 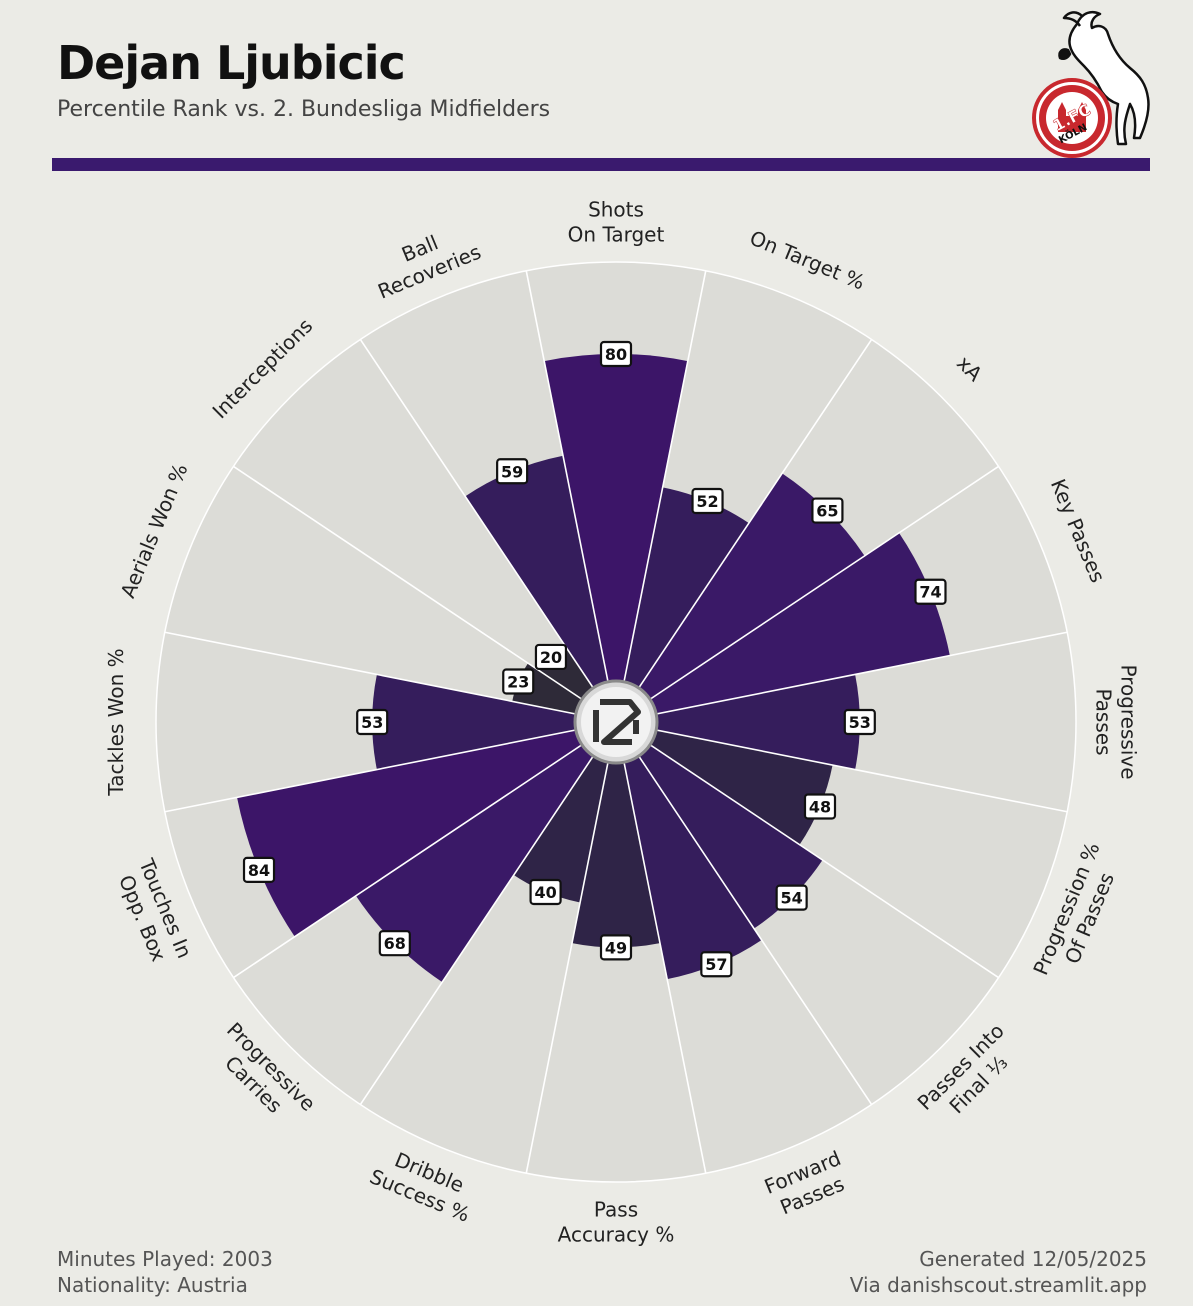 I want to click on value-label: 74, so click(x=930, y=591).